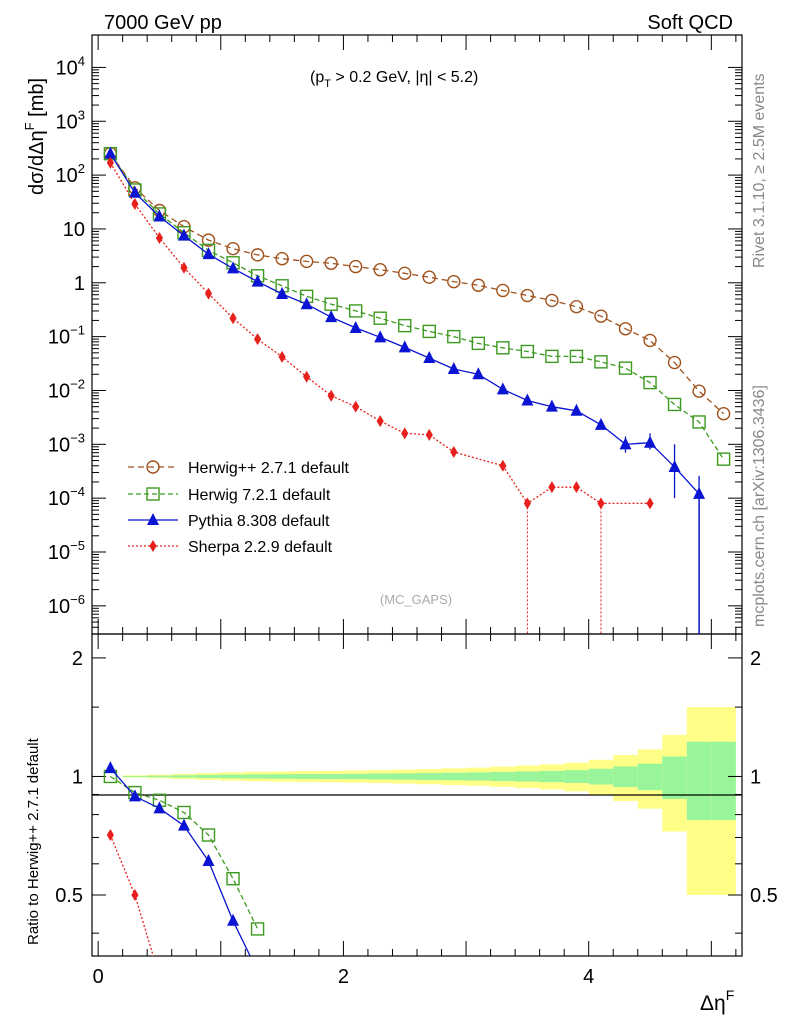  What do you see at coordinates (66, 443) in the screenshot?
I see `y-tick-label: 10⁻³` at bounding box center [66, 443].